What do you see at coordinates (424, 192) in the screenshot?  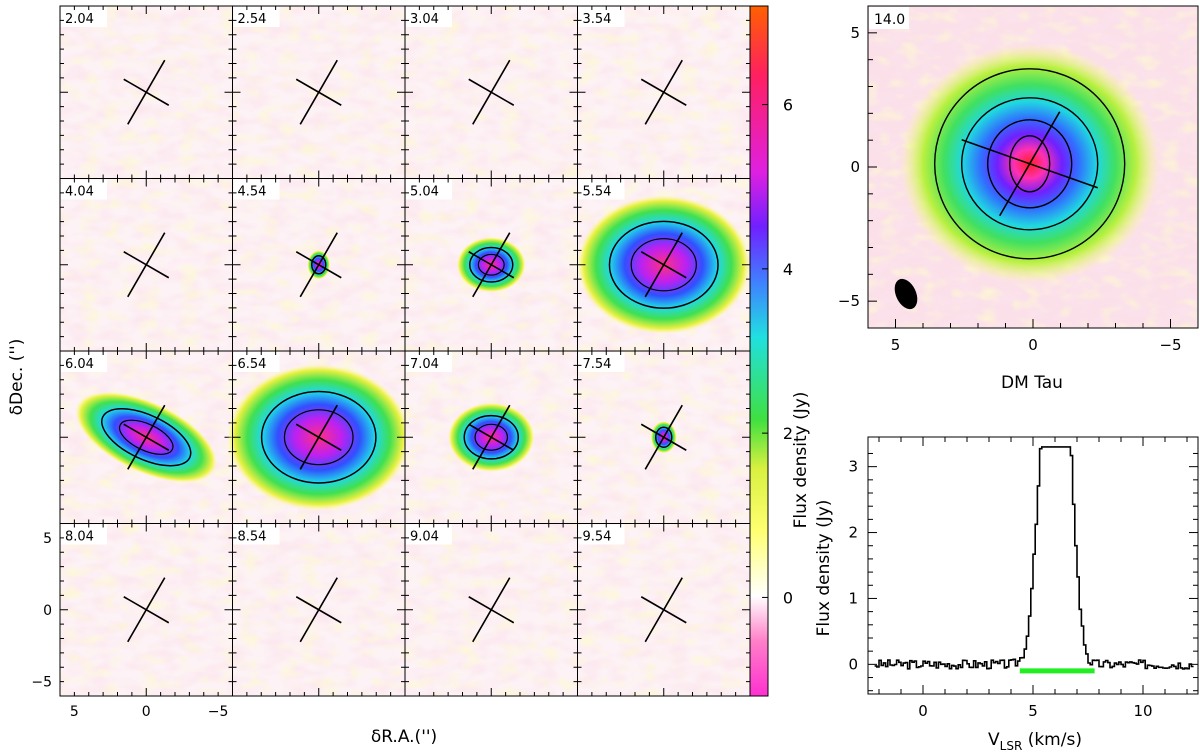 I see `channel-velocity-label: 5.04` at bounding box center [424, 192].